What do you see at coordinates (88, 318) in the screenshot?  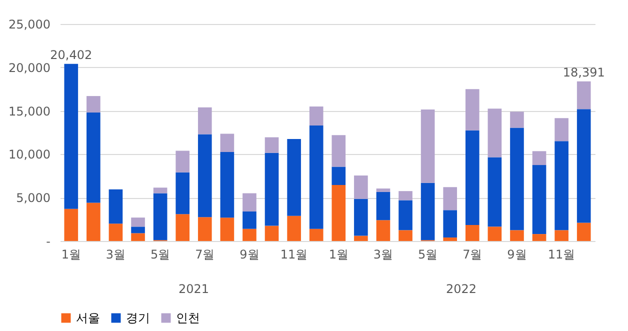 I see `legend-label: 서울` at bounding box center [88, 318].